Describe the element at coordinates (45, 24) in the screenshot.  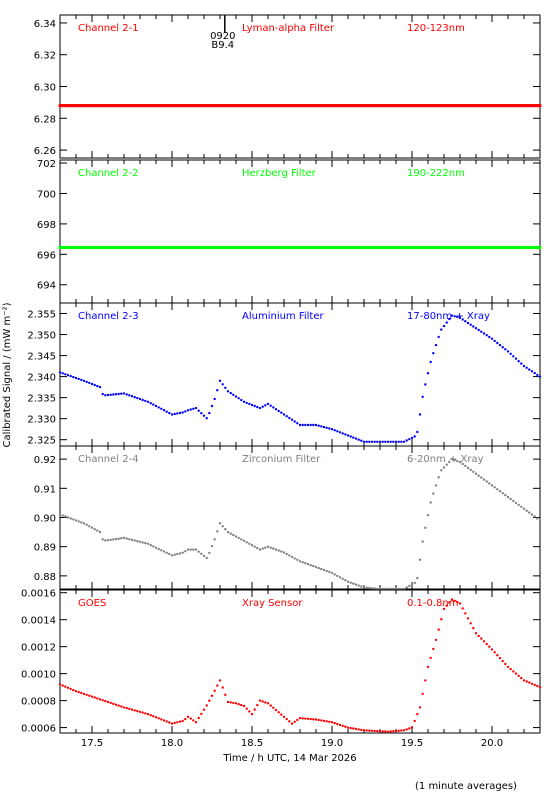
I see `y-tick-label: 6.34` at that location.